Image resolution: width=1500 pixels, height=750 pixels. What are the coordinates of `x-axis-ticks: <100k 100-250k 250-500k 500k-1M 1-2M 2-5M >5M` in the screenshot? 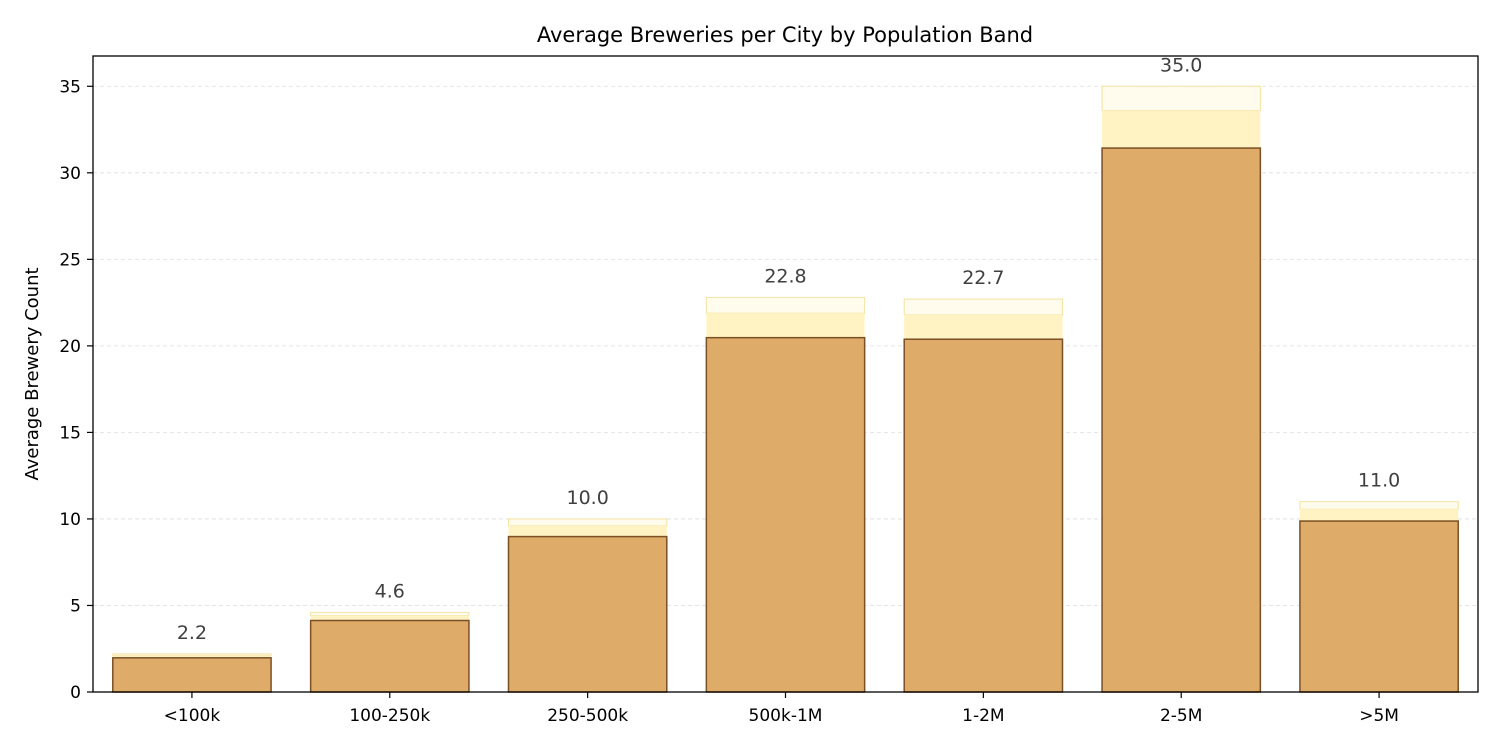 It's located at (781, 709).